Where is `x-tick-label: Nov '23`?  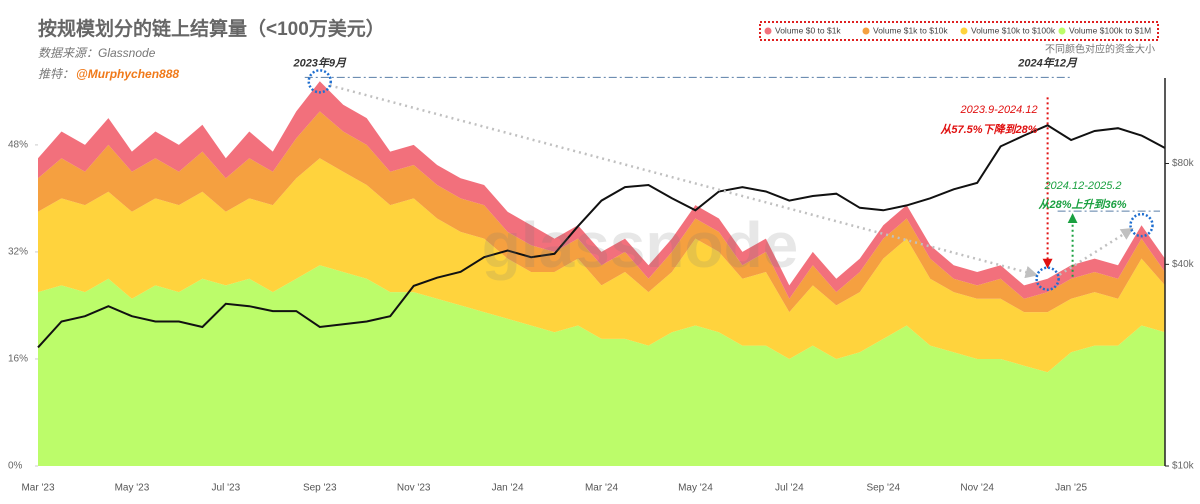 x-tick-label: Nov '23 is located at coordinates (414, 488).